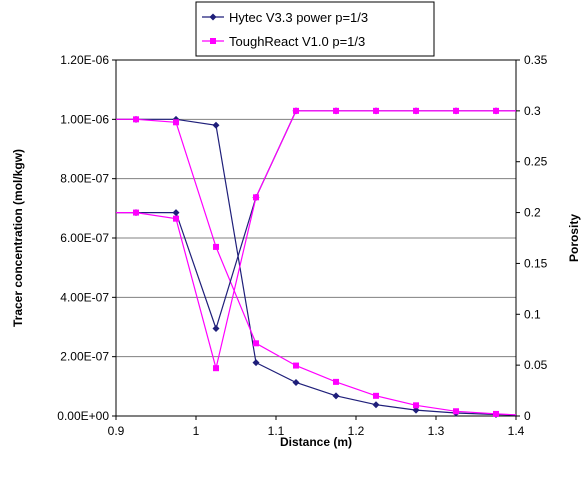  Describe the element at coordinates (84, 60) in the screenshot. I see `y-tick-label: 1.20E-06` at that location.